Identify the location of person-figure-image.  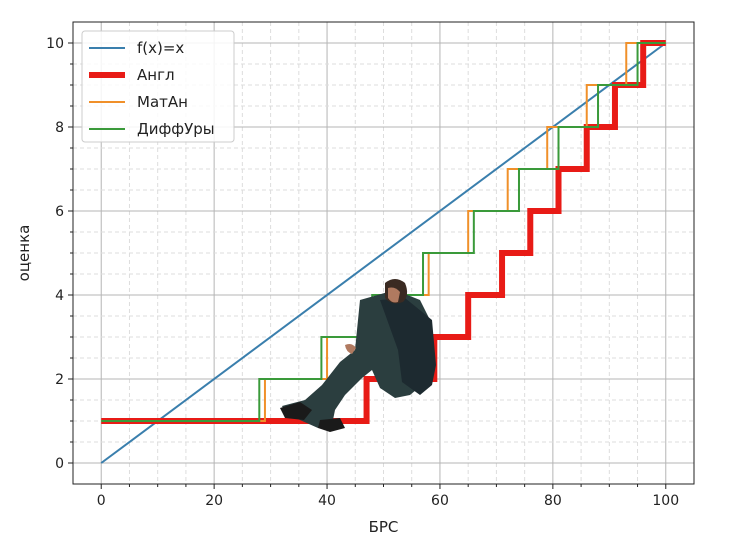
(358, 355).